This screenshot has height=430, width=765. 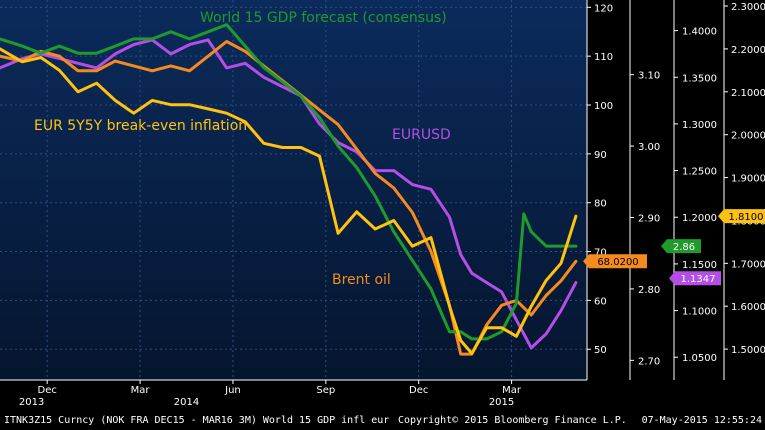 What do you see at coordinates (748, 179) in the screenshot?
I see `breakeven-tick-label: 1.9000` at bounding box center [748, 179].